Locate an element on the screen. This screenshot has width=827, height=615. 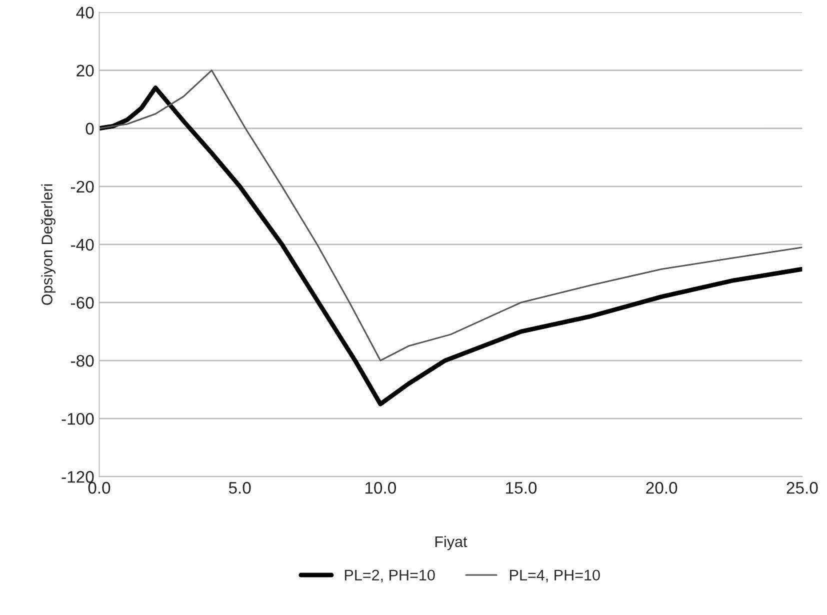
y-tick-label: -40 is located at coordinates (82, 244).